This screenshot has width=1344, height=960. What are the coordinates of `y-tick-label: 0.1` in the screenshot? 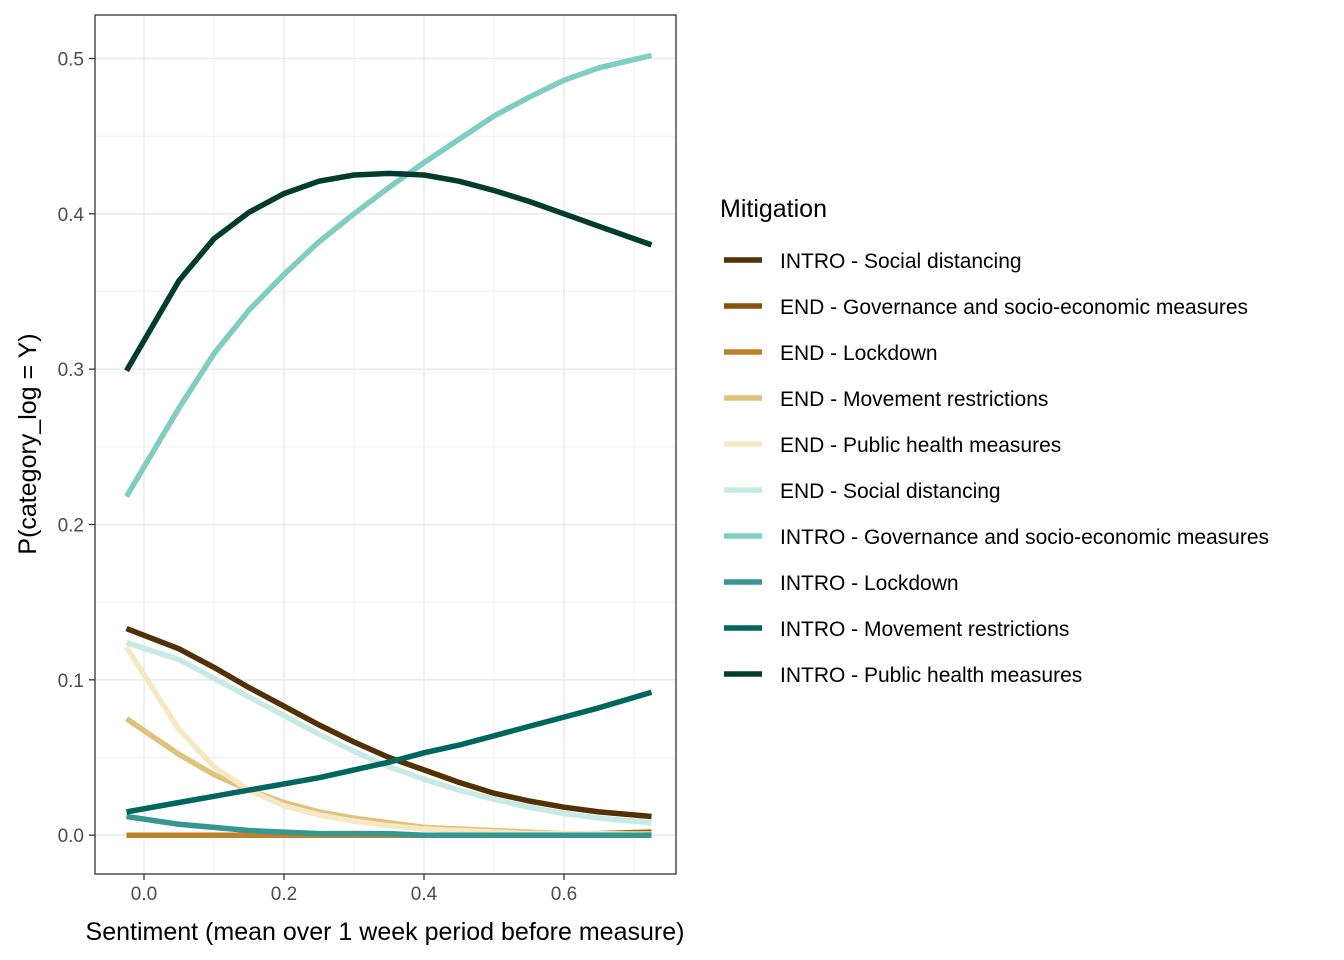 It's located at (71, 681).